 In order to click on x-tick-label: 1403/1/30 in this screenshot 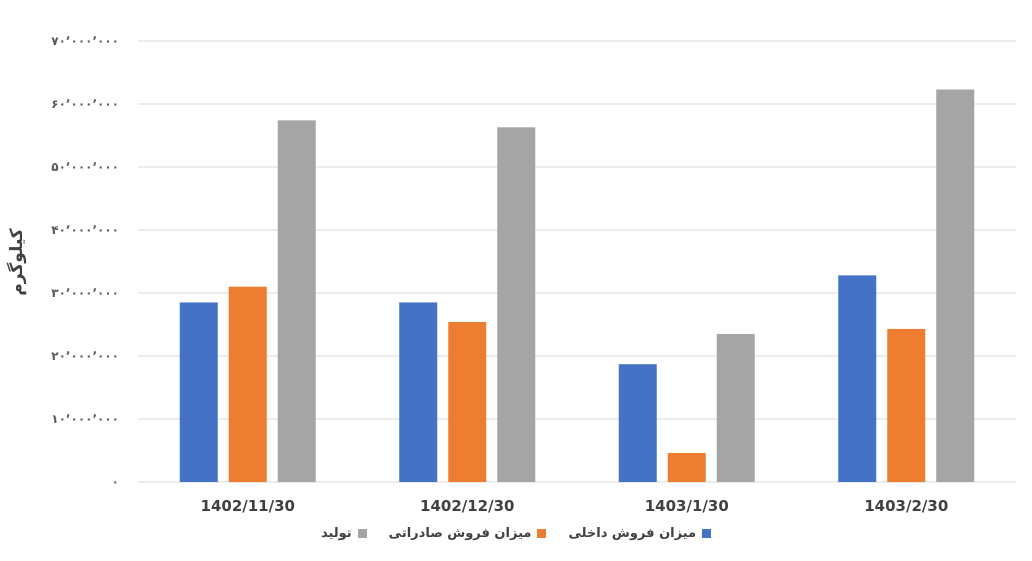, I will do `click(687, 506)`.